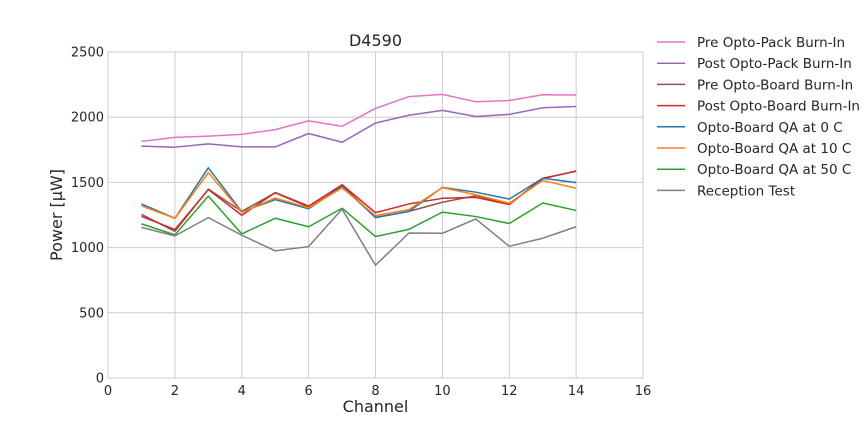 The height and width of the screenshot is (437, 864). I want to click on y-tick-label: 2000, so click(87, 118).